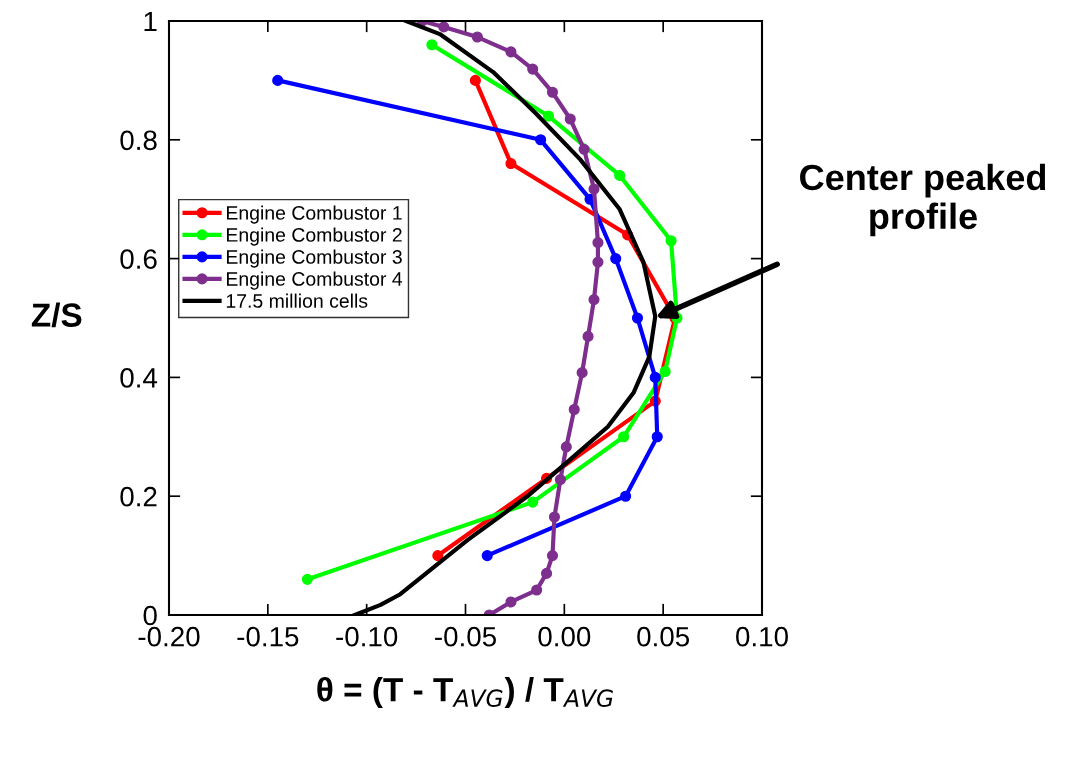  What do you see at coordinates (465, 636) in the screenshot?
I see `x-tick-label: -0.05` at bounding box center [465, 636].